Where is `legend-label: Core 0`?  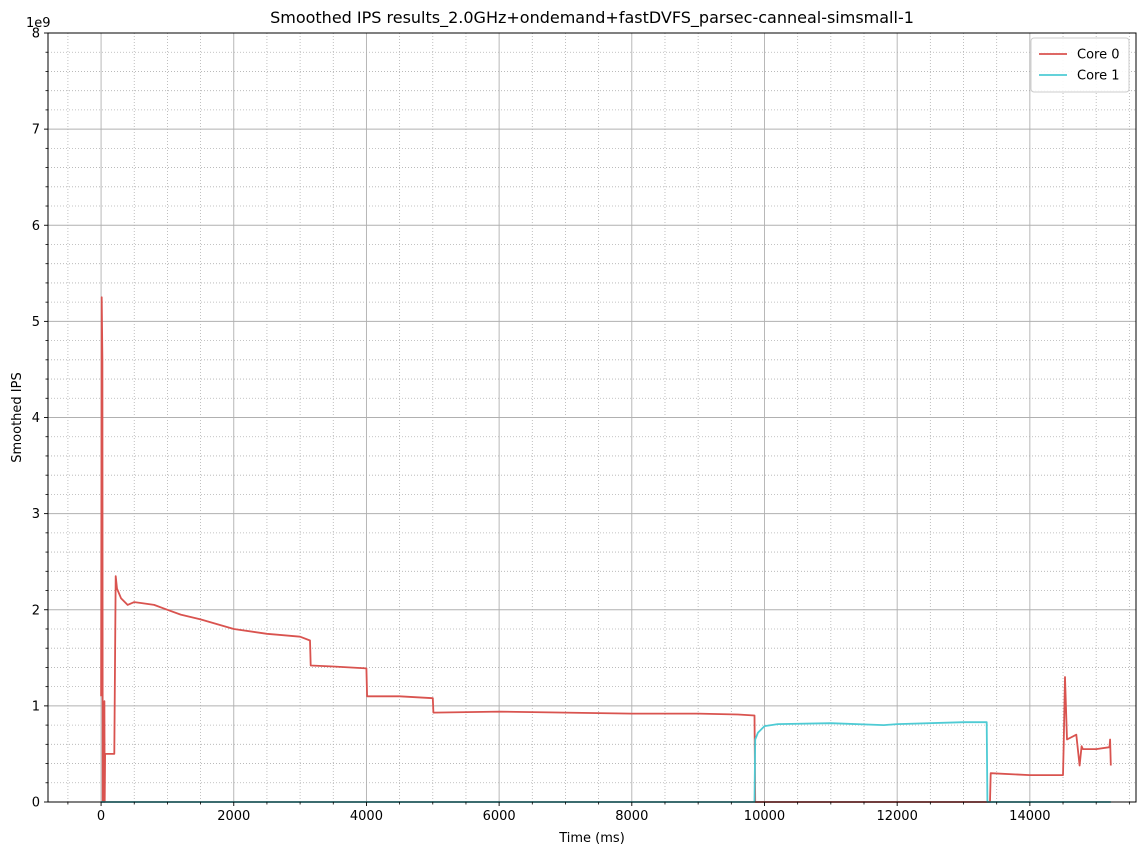
legend-label: Core 0 is located at coordinates (1098, 55).